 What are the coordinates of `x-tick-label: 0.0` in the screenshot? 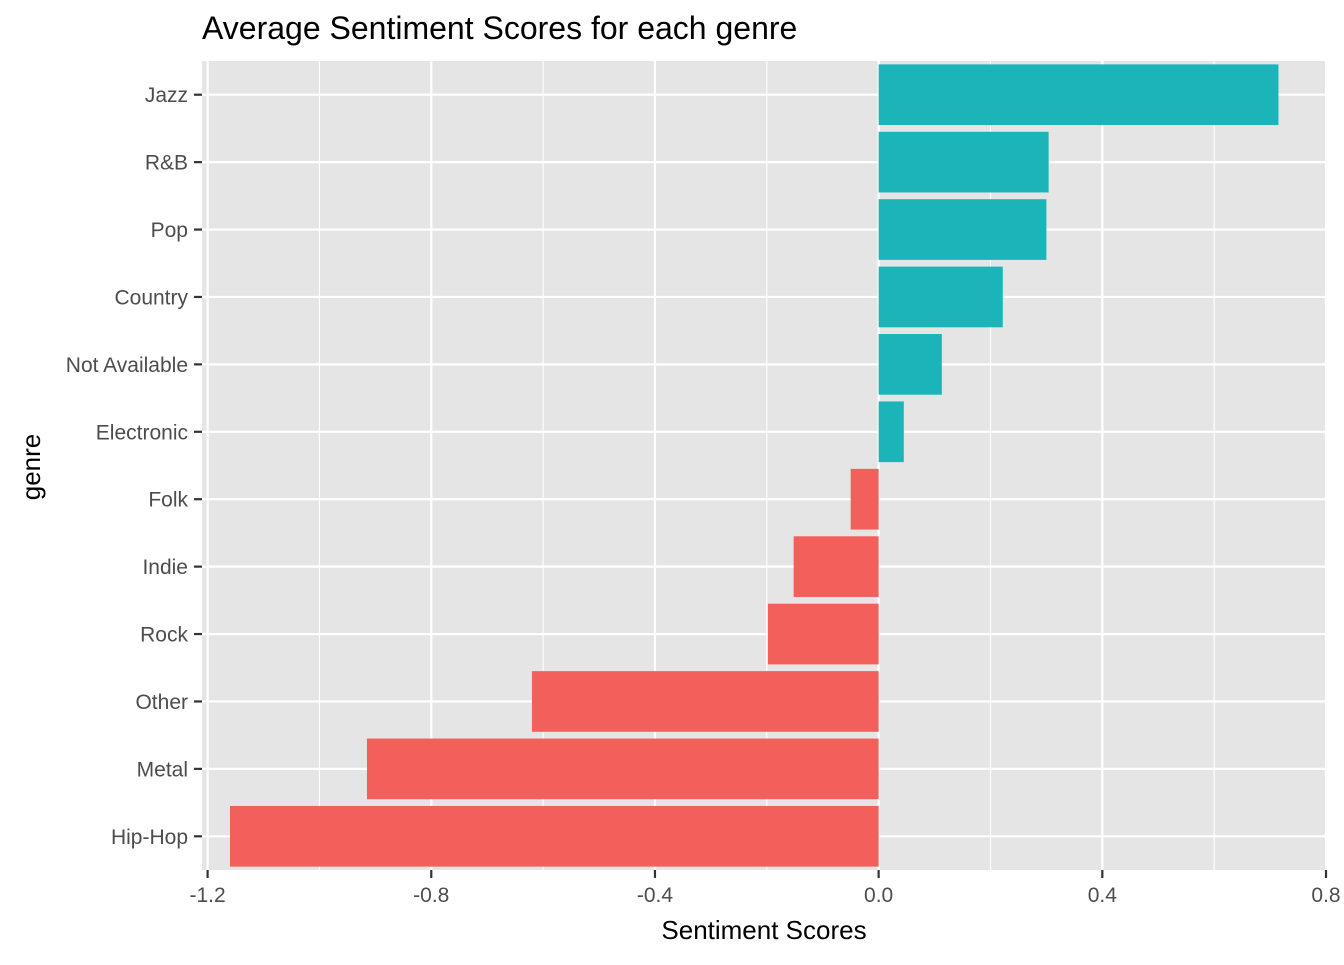 It's located at (878, 895).